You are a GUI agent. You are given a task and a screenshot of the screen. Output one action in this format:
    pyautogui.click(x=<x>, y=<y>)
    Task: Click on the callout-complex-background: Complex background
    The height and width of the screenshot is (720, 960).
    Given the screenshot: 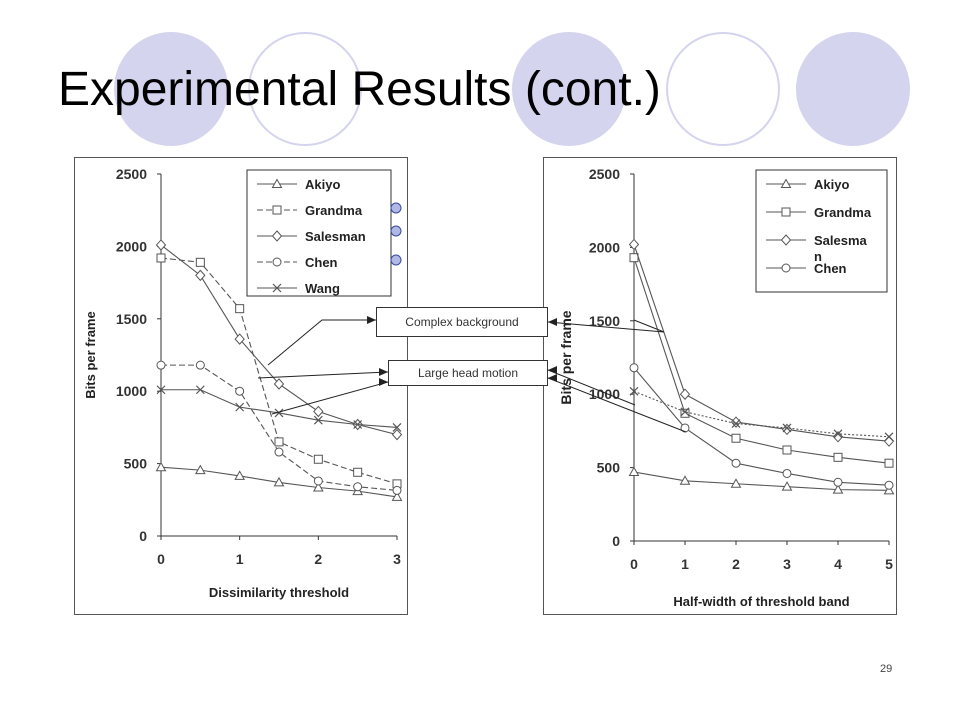 What is the action you would take?
    pyautogui.click(x=462, y=322)
    